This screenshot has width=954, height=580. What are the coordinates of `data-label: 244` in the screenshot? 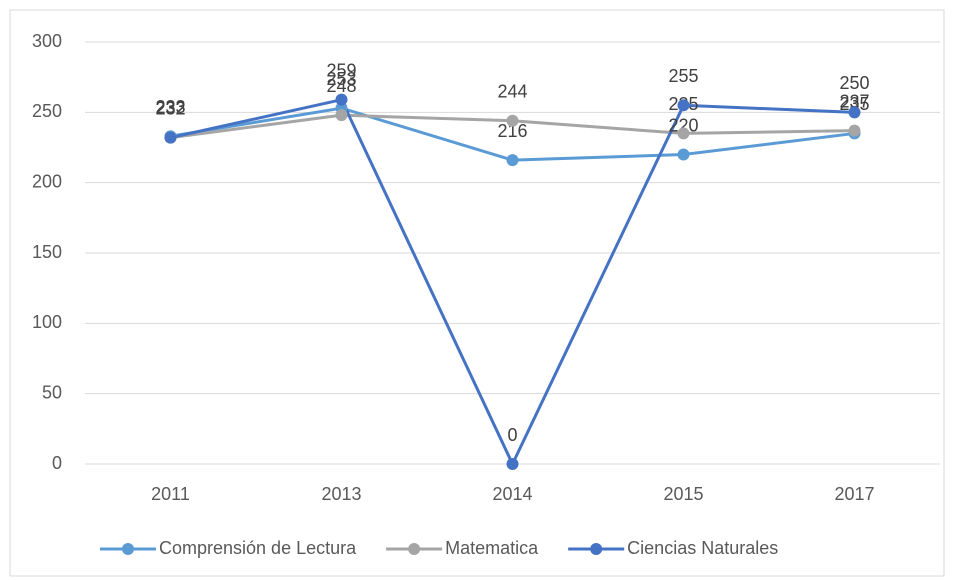 It's located at (512, 92).